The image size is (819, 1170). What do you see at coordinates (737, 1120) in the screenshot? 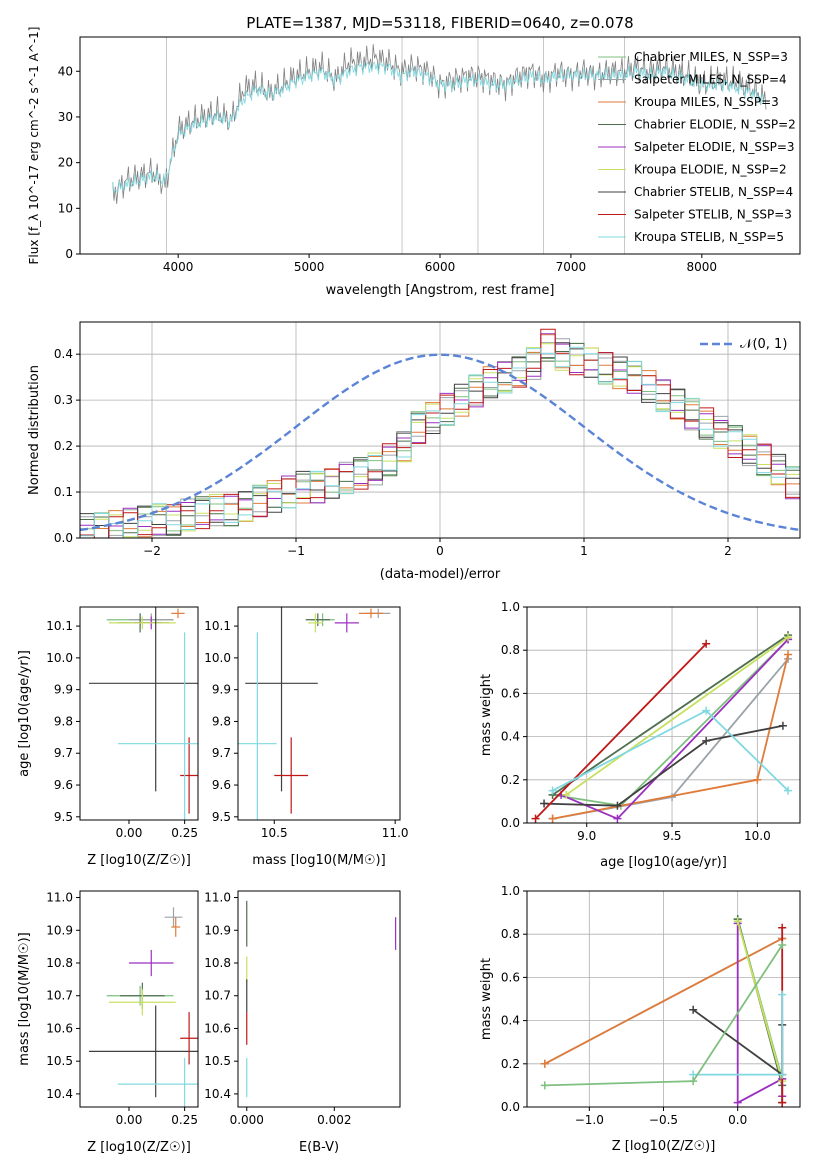
I see `x-tick-label: 0.0` at bounding box center [737, 1120].